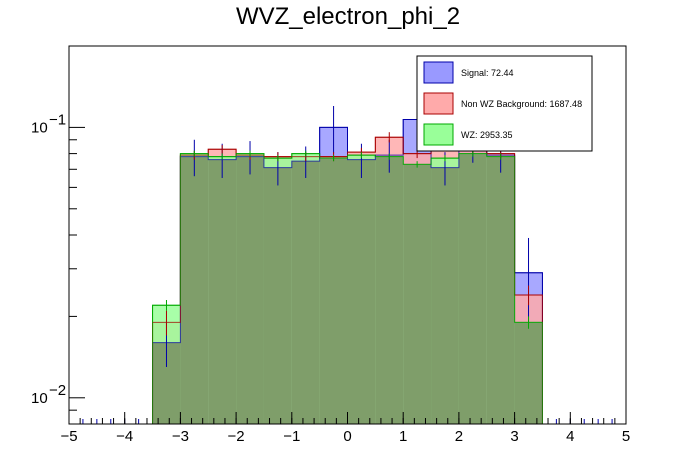 The width and height of the screenshot is (696, 472). I want to click on x-tick-label: −3, so click(180, 436).